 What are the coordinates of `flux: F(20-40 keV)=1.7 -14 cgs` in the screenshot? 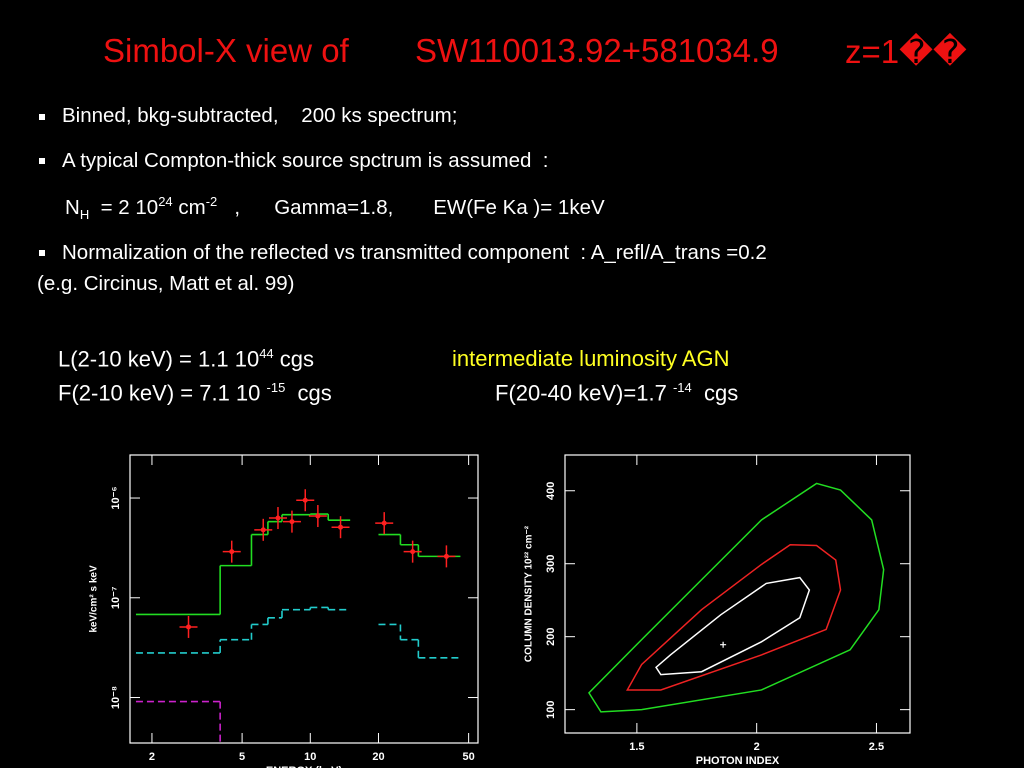 It's located at (616, 393).